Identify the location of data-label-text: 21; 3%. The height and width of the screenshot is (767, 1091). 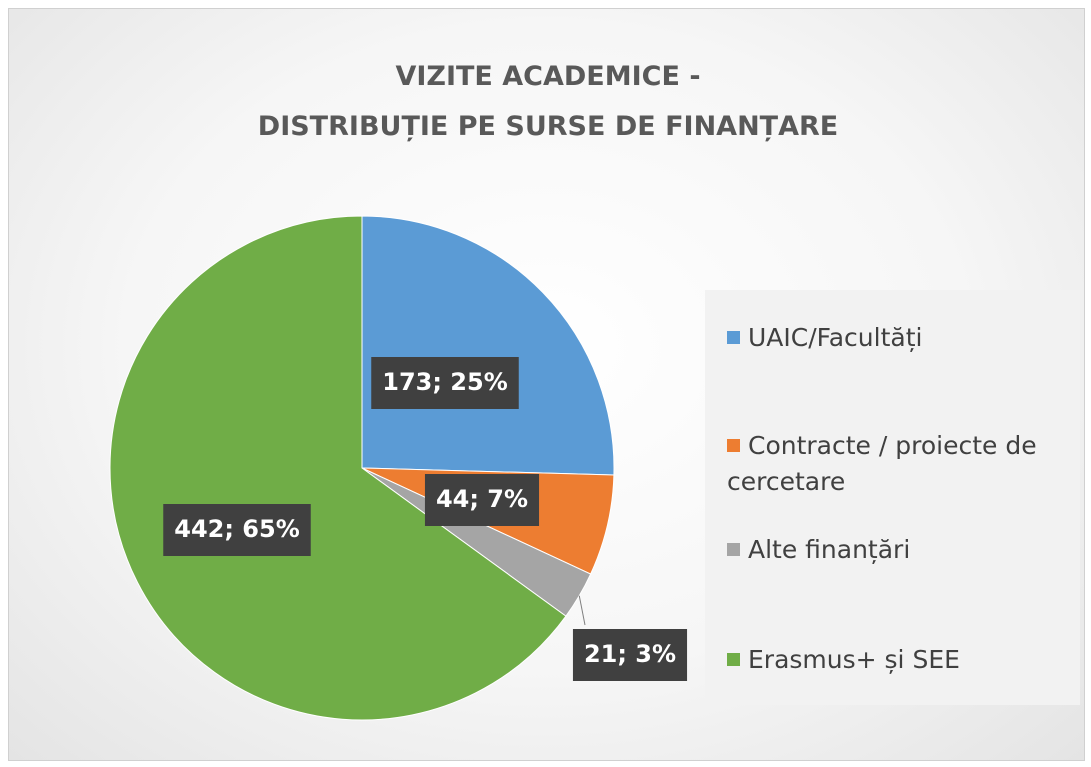
(630, 654).